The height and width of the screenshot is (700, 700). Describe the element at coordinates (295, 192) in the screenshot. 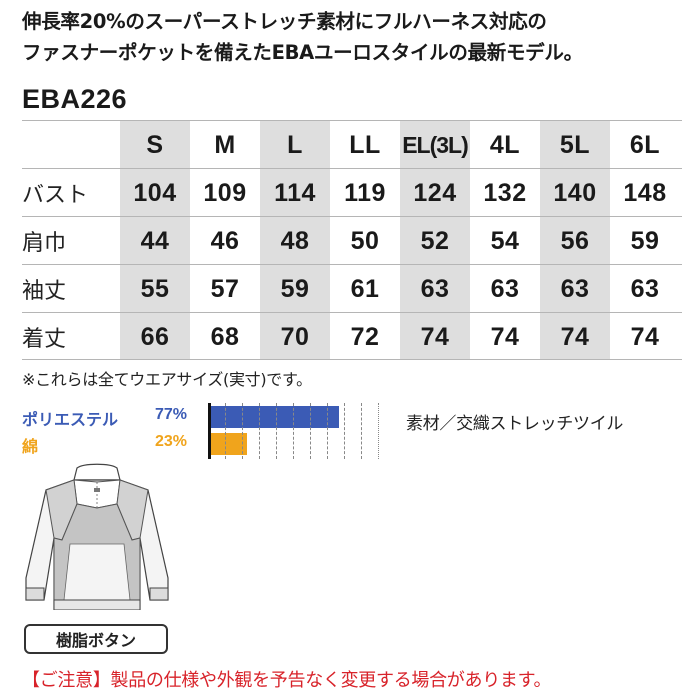

I see `table-cell: 114` at that location.